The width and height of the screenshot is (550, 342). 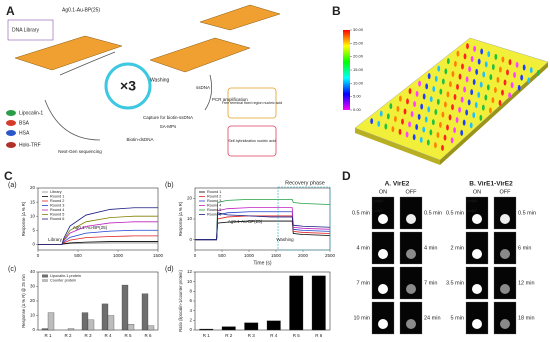 I want to click on y-tick-label: 15, so click(x=33, y=201).